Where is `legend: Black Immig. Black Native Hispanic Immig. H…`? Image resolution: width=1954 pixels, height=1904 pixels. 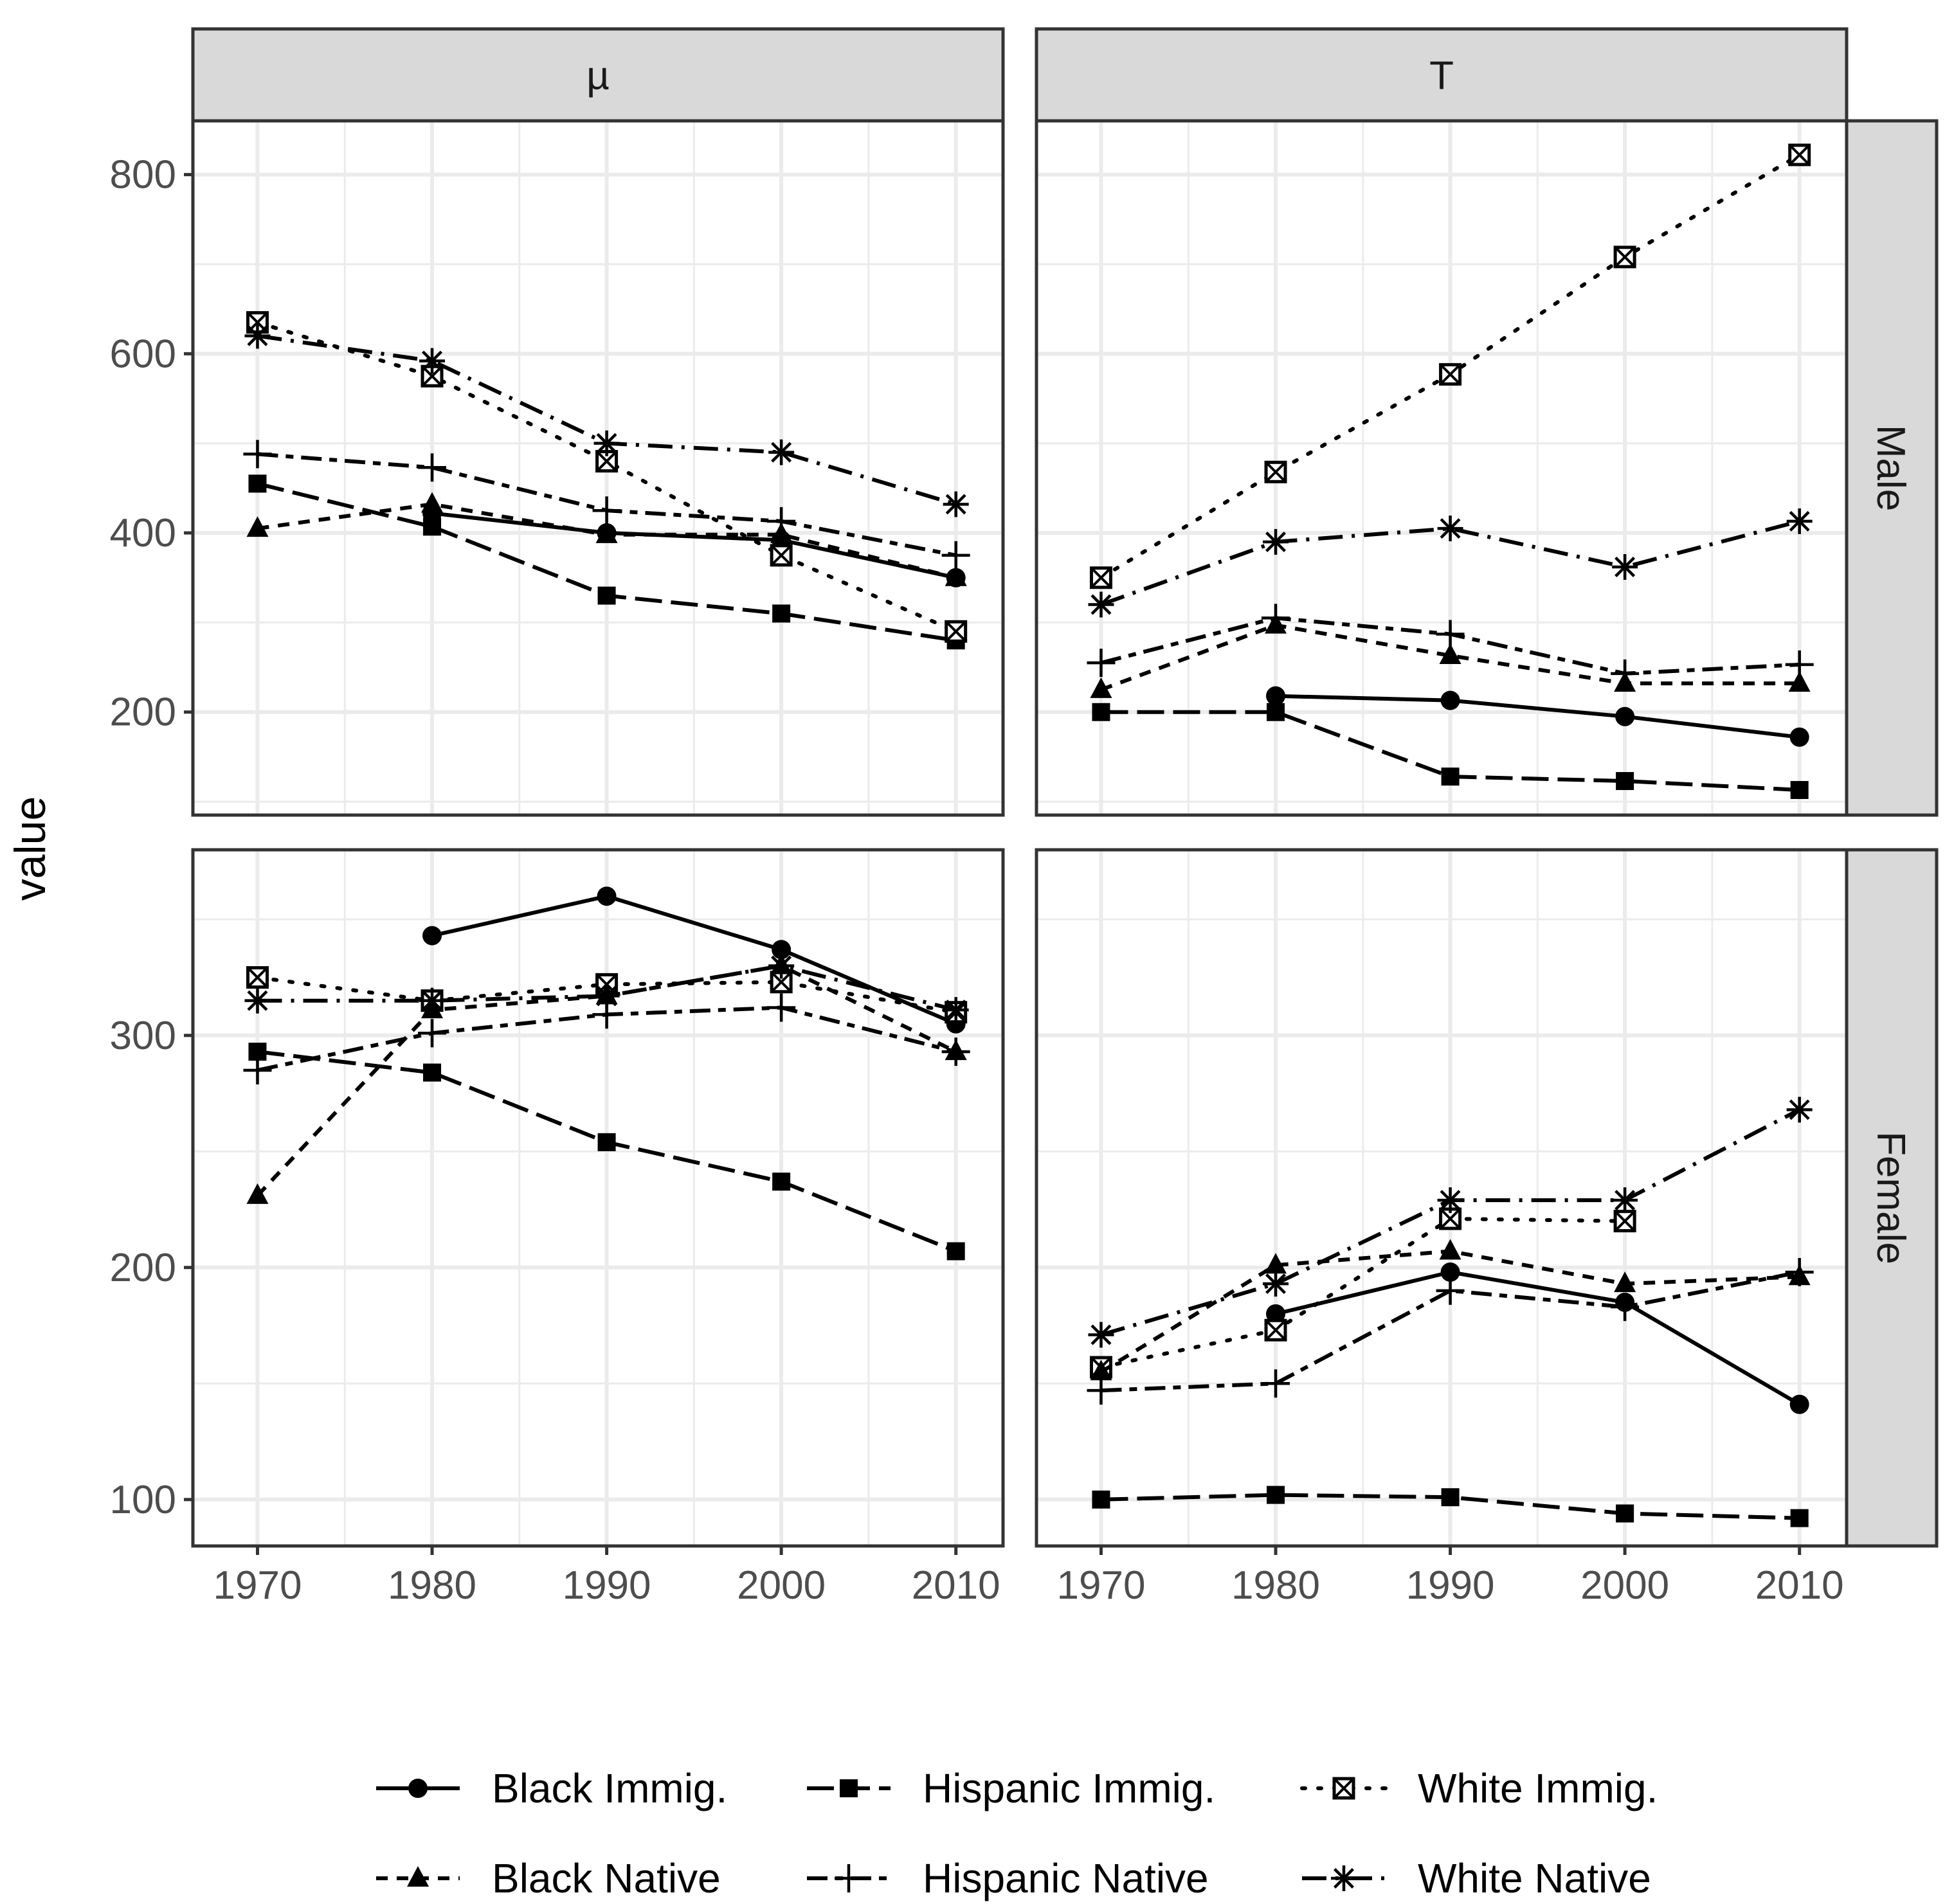 legend: Black Immig. Black Native Hispanic Immig. H… is located at coordinates (1017, 1833).